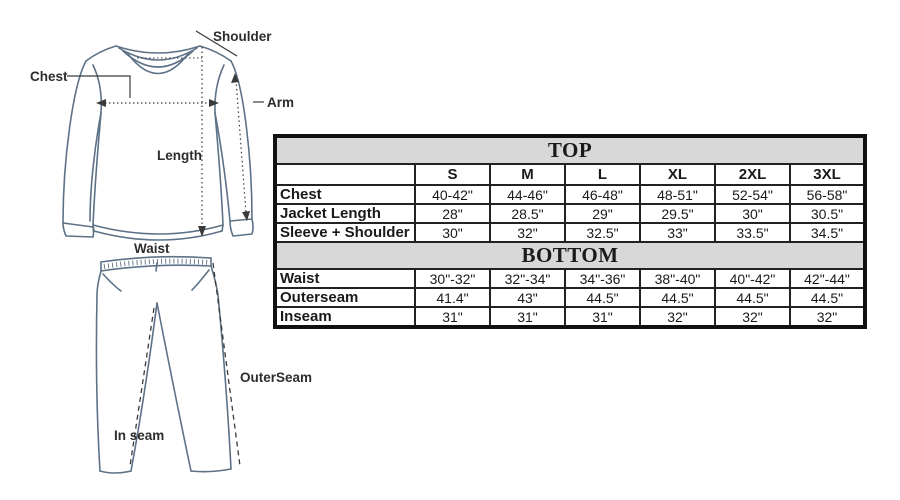  What do you see at coordinates (602, 213) in the screenshot?
I see `cell-value: 29"` at bounding box center [602, 213].